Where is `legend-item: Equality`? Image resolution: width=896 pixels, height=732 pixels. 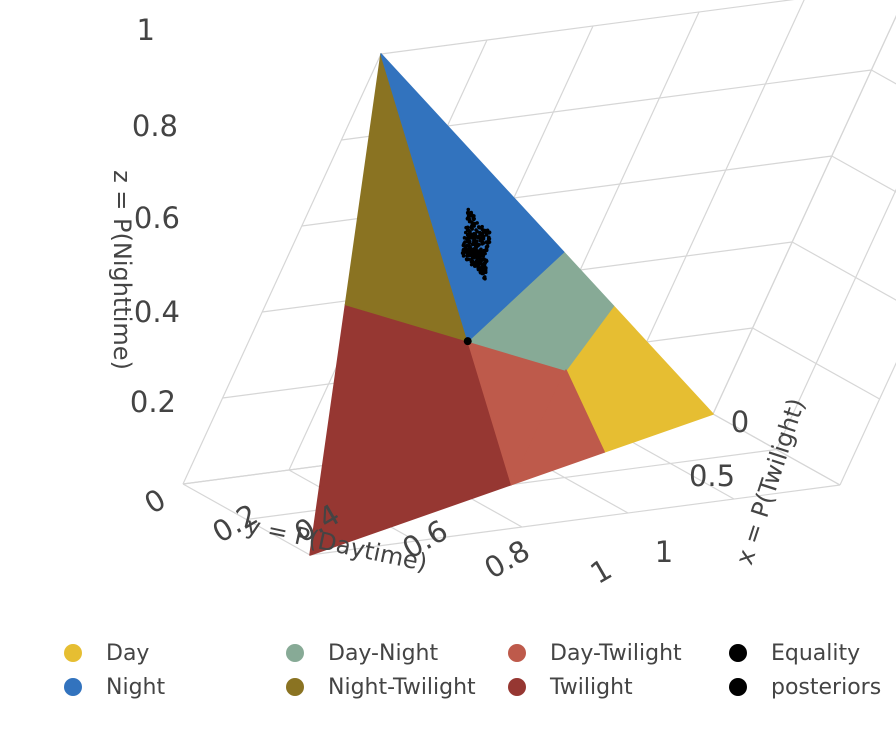
legend-item: Equality is located at coordinates (794, 653).